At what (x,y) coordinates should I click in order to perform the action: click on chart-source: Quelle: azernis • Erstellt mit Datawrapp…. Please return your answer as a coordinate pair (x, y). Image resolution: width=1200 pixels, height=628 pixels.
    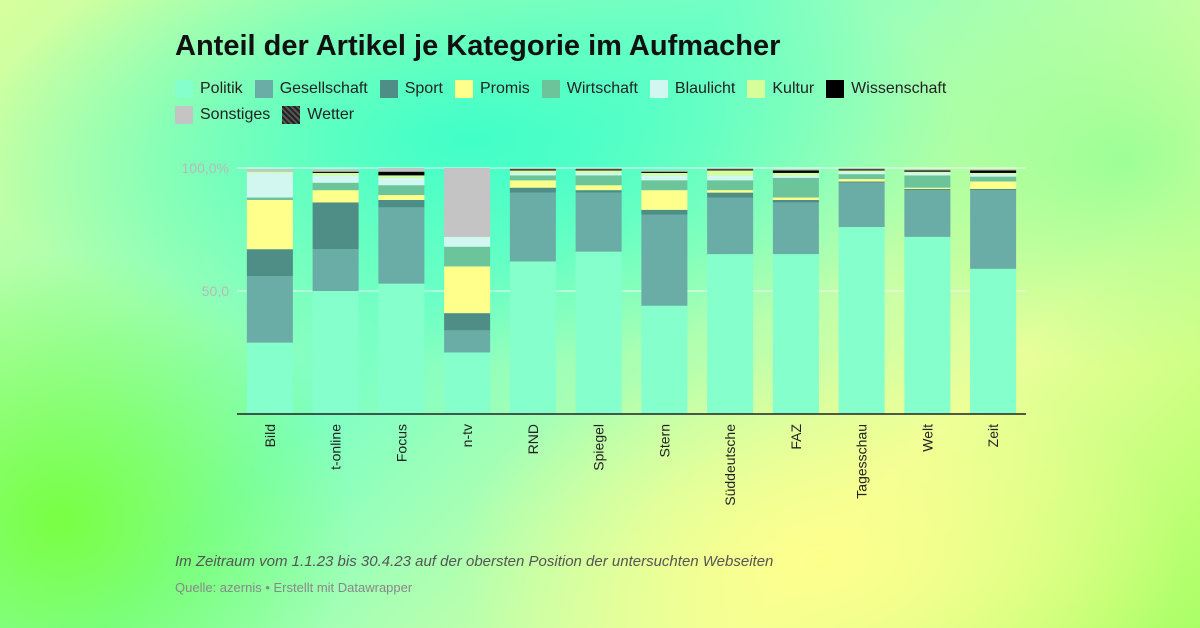
    Looking at the image, I should click on (294, 587).